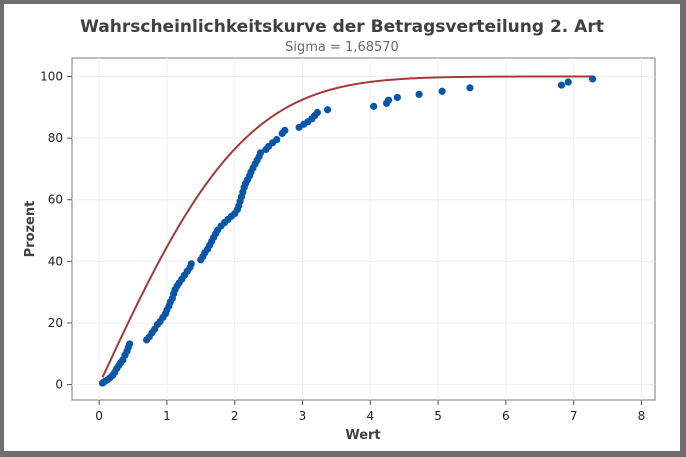  I want to click on y-tick-label: 60, so click(55, 200).